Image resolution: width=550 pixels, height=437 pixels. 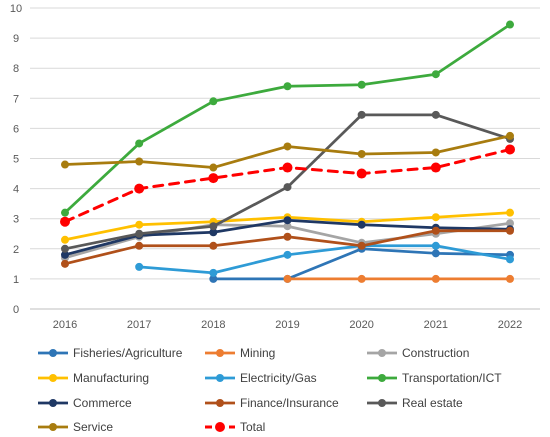 I want to click on x-tick-label: 2018, so click(x=213, y=325).